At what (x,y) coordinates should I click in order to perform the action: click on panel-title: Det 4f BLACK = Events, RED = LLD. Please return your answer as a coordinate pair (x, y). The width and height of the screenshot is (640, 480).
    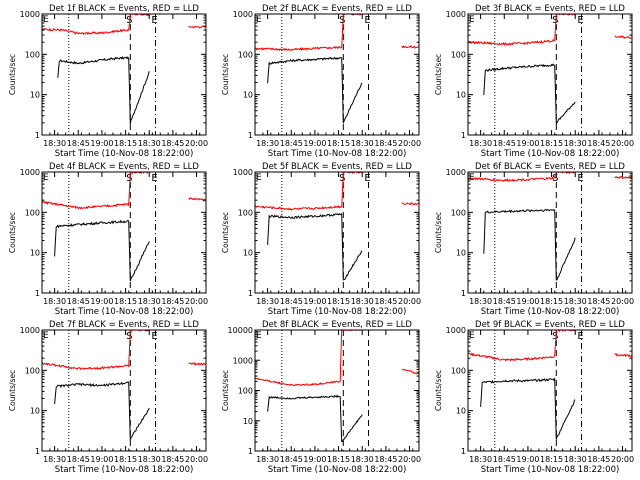
    Looking at the image, I should click on (124, 167).